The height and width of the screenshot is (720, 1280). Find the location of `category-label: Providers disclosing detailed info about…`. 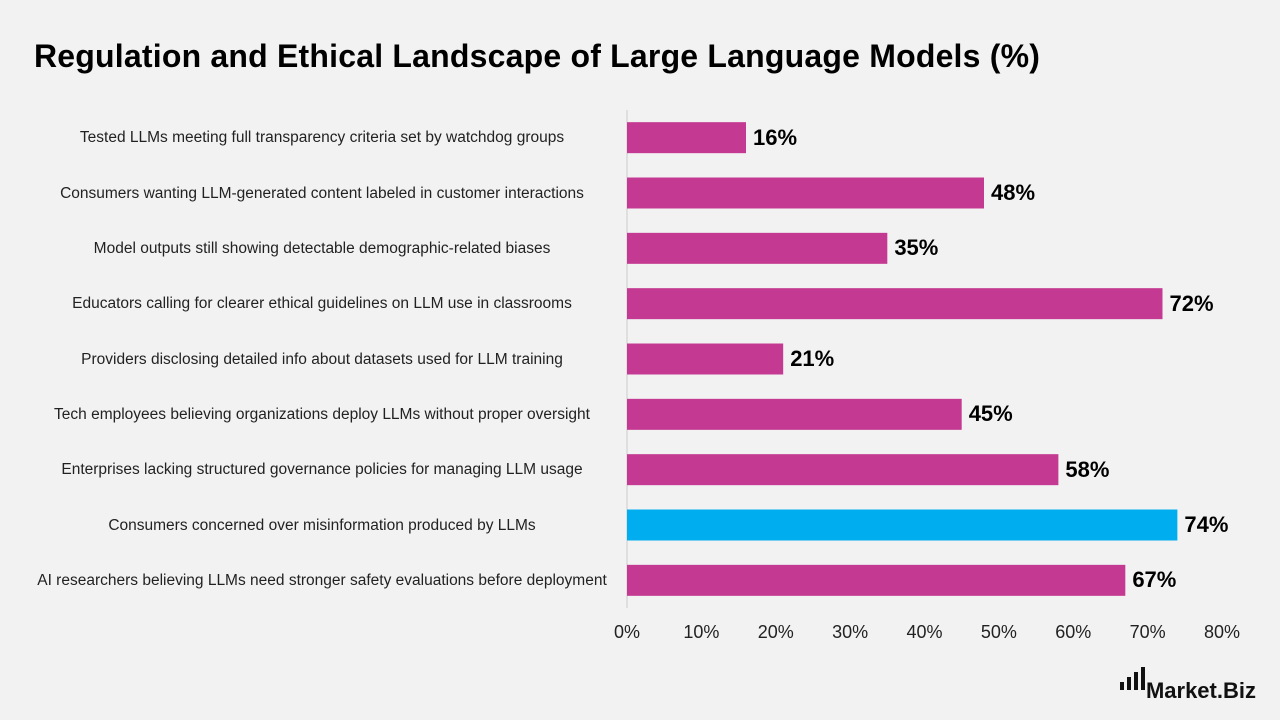

category-label: Providers disclosing detailed info about… is located at coordinates (322, 359).